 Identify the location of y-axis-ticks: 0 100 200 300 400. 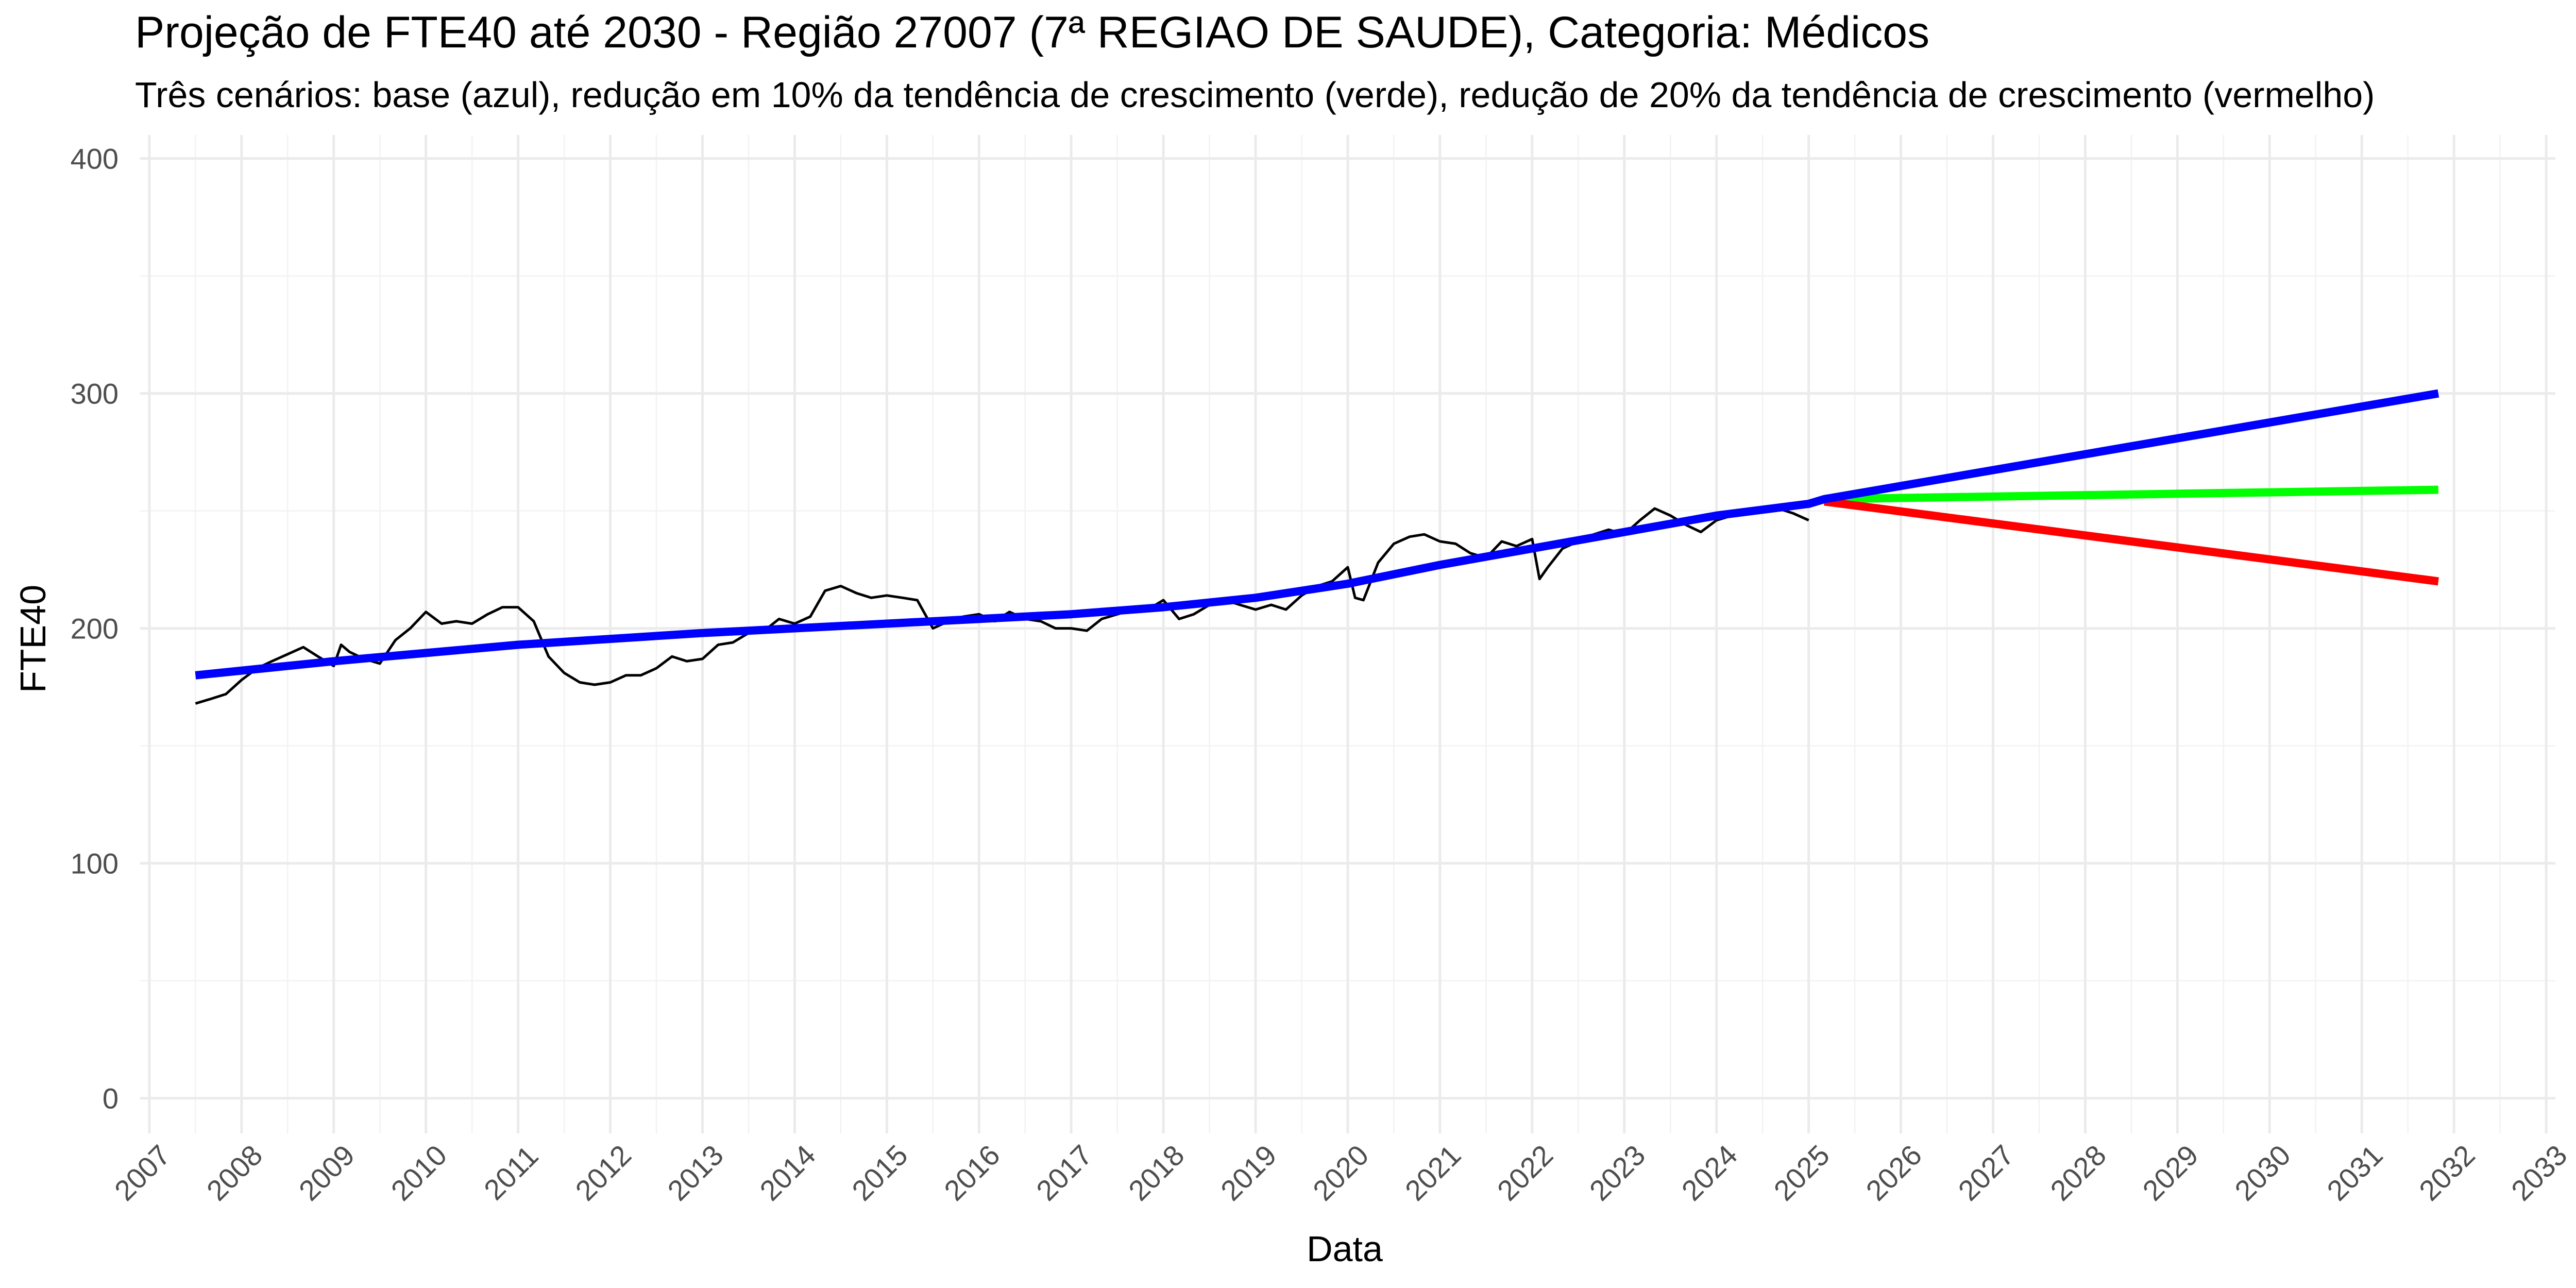
(95, 629).